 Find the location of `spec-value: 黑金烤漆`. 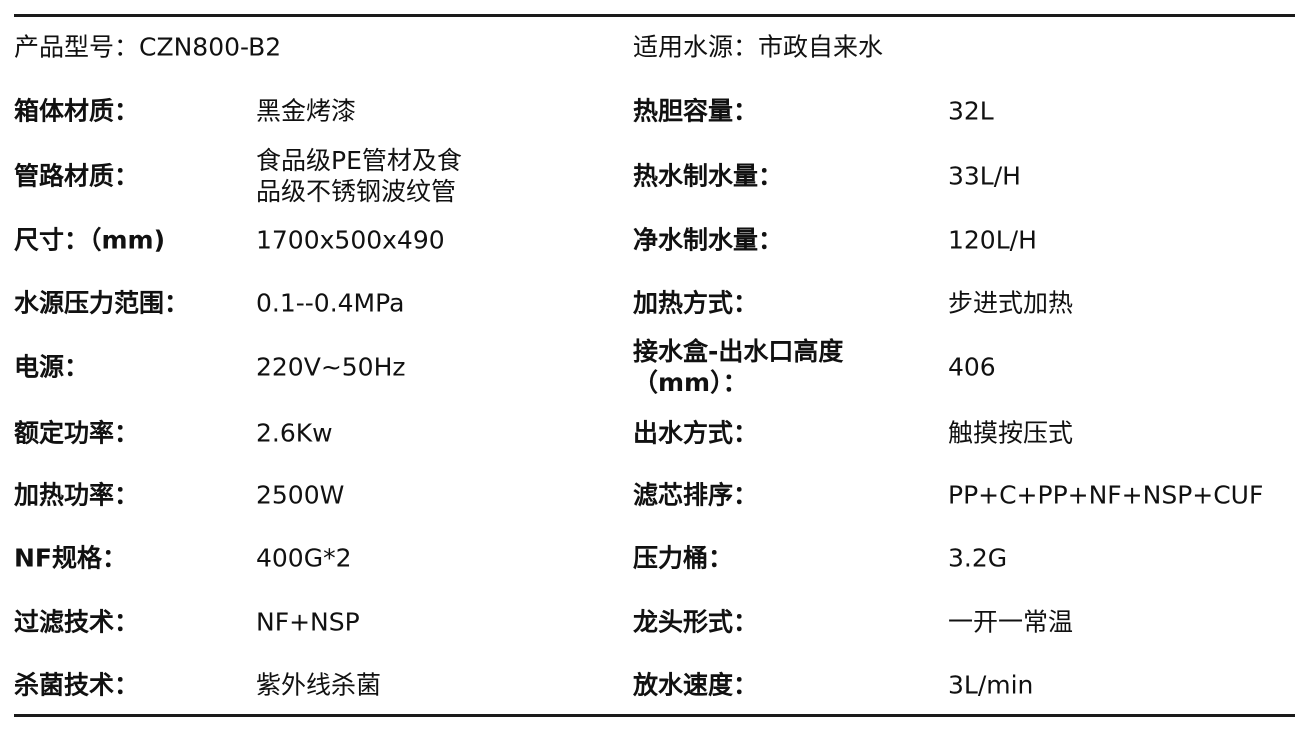

spec-value: 黑金烤漆 is located at coordinates (306, 111).